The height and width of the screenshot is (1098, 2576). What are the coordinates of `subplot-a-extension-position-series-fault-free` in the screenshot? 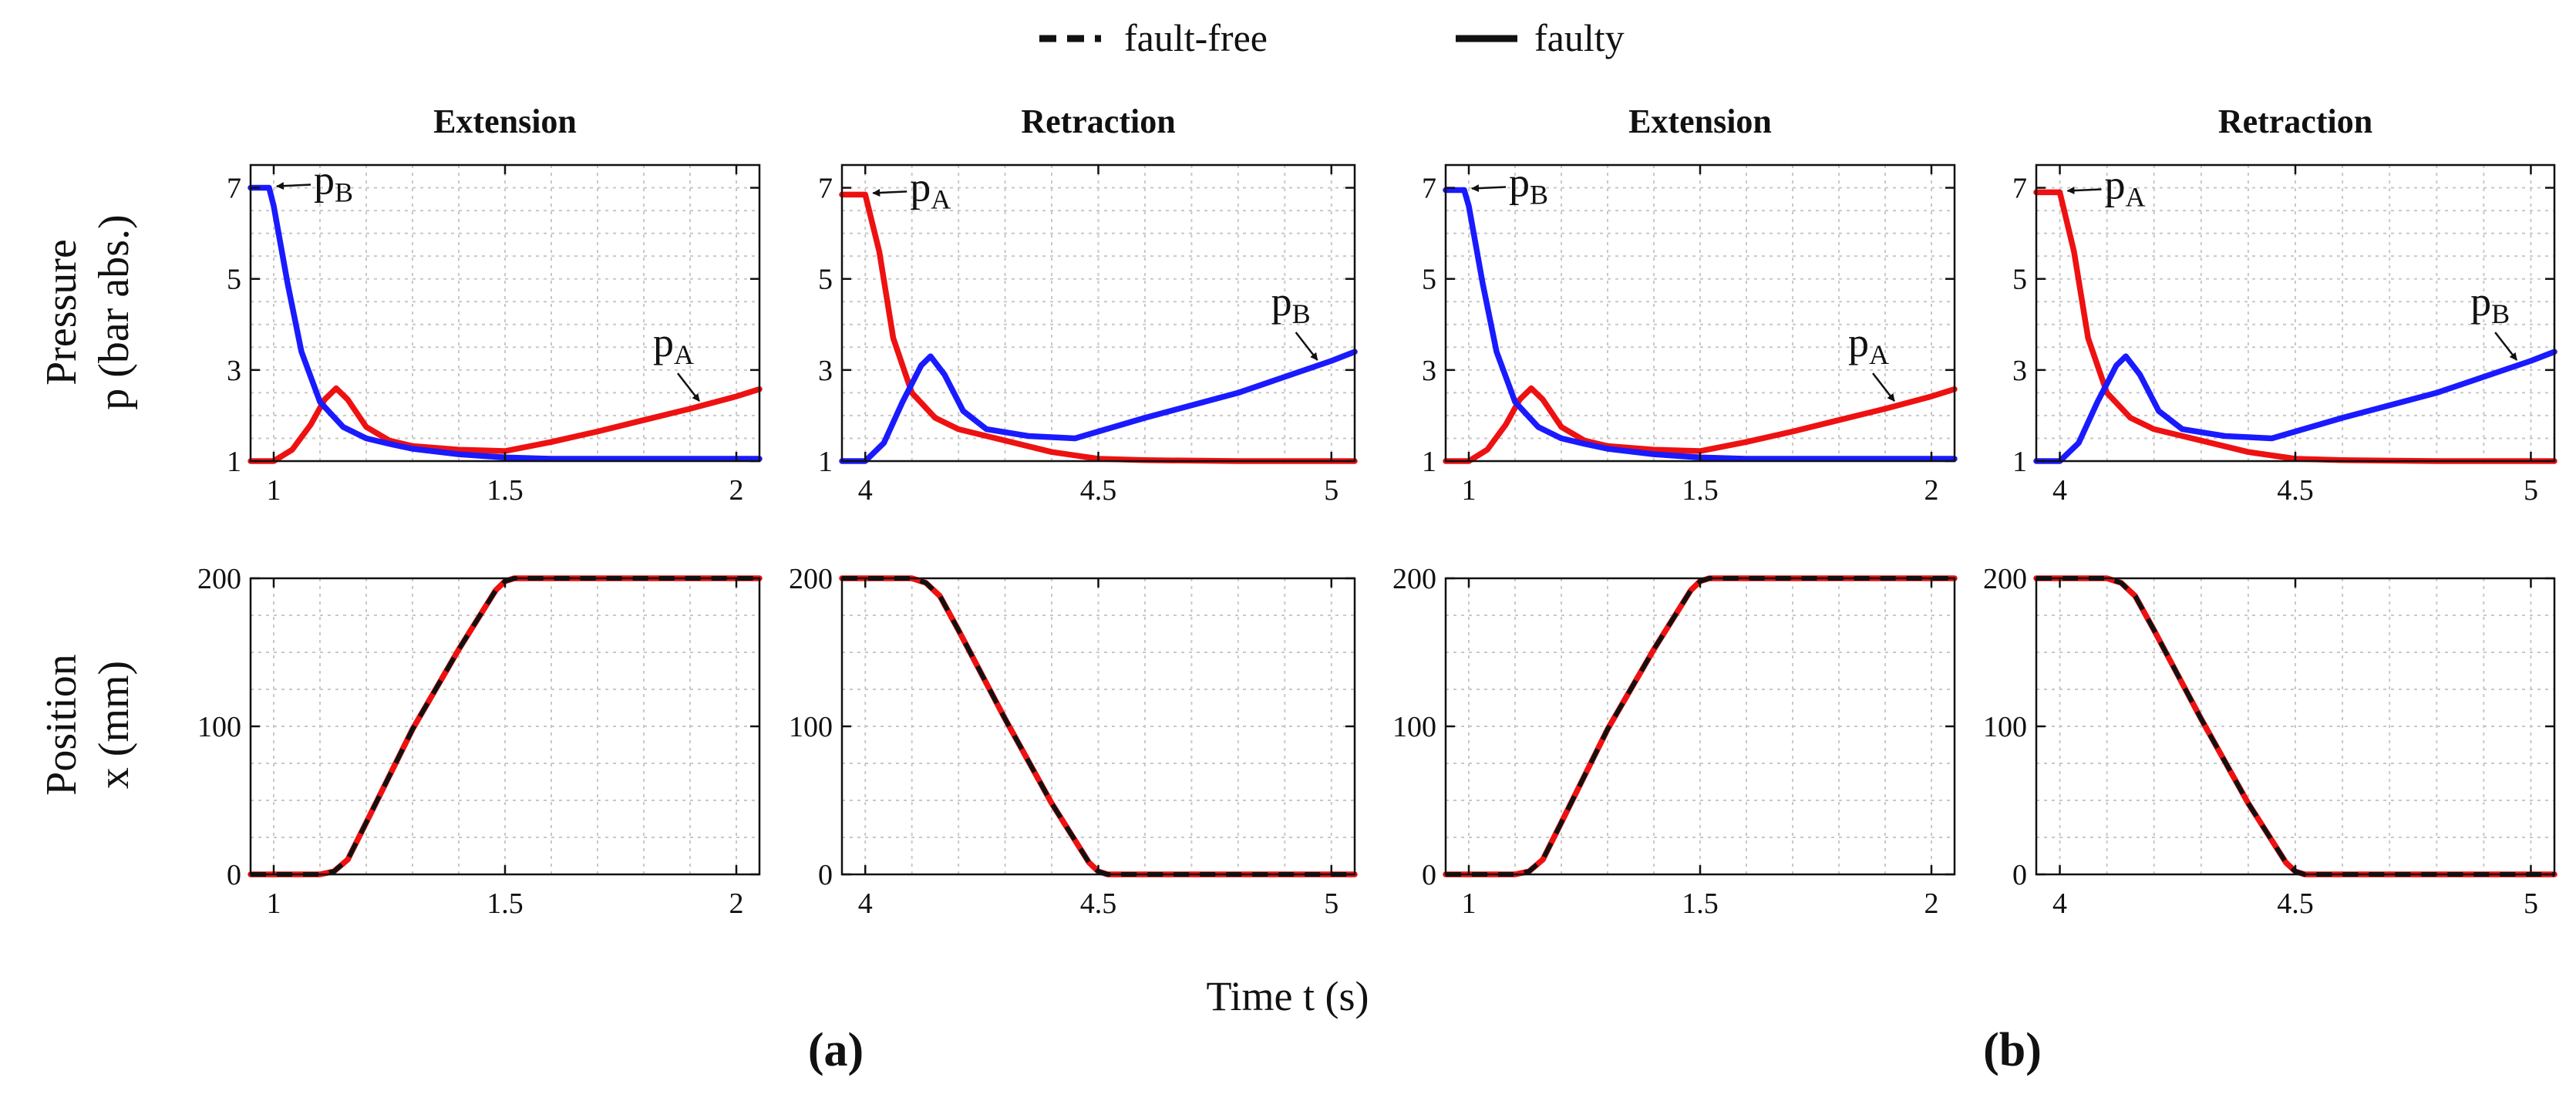 It's located at (505, 726).